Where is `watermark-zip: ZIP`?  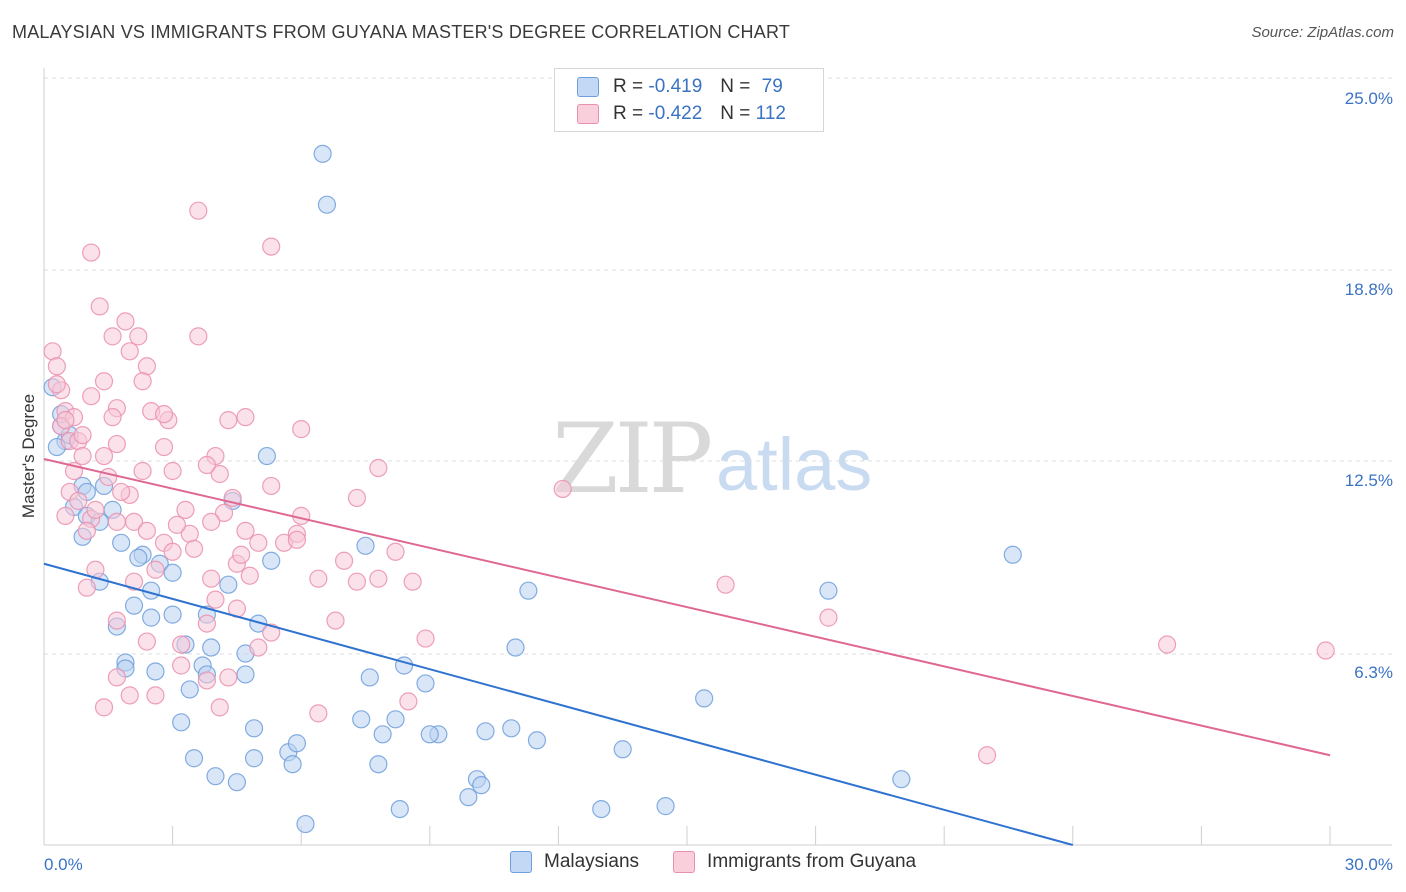
watermark-zip: ZIP is located at coordinates (631, 459).